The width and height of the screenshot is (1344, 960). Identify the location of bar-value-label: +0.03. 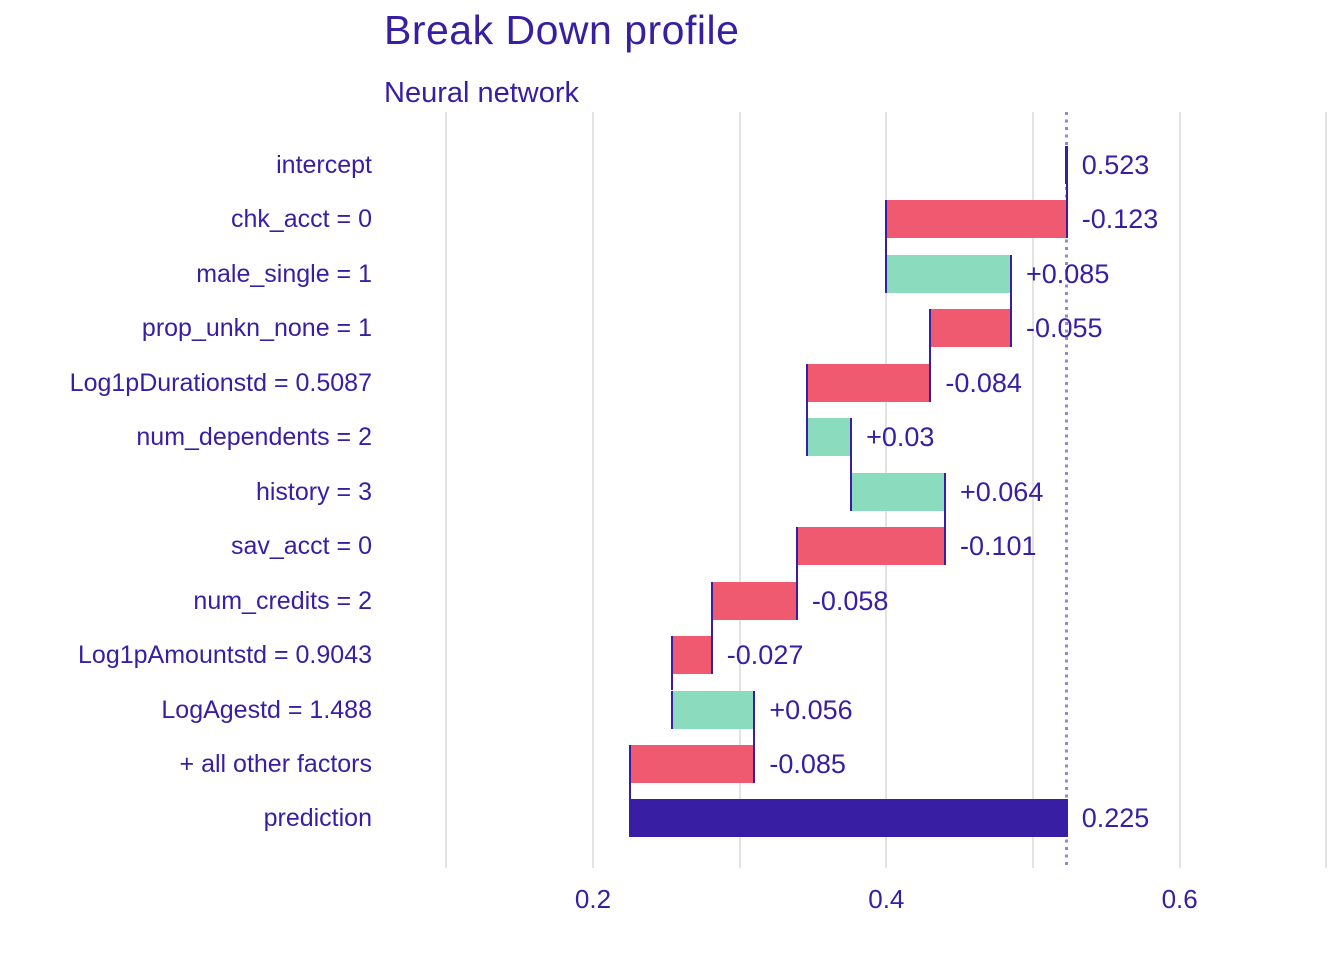
(900, 437).